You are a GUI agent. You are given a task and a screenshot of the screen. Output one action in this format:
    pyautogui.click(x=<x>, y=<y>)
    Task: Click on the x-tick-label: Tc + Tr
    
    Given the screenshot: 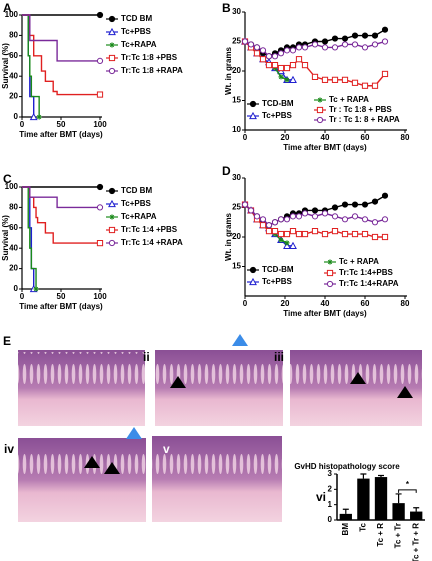 What is the action you would take?
    pyautogui.click(x=398, y=535)
    